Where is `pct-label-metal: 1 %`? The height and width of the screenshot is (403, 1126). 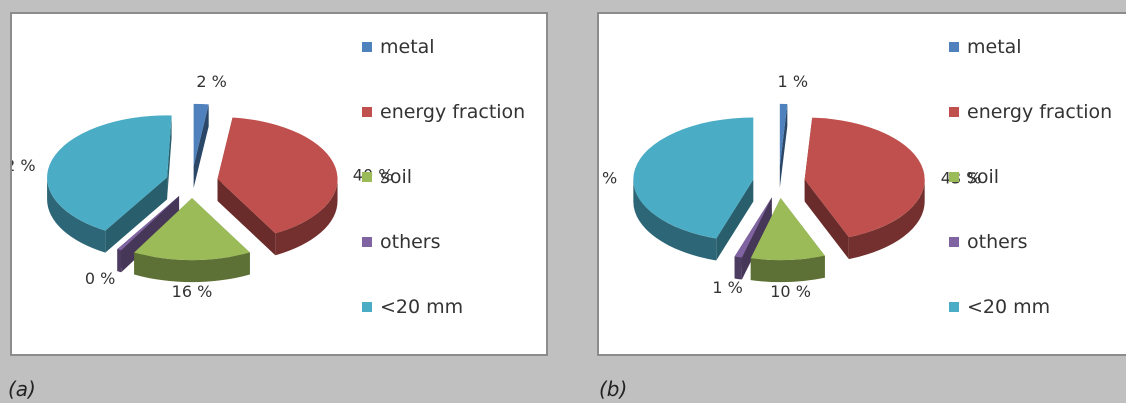
pct-label-metal: 1 % is located at coordinates (793, 81).